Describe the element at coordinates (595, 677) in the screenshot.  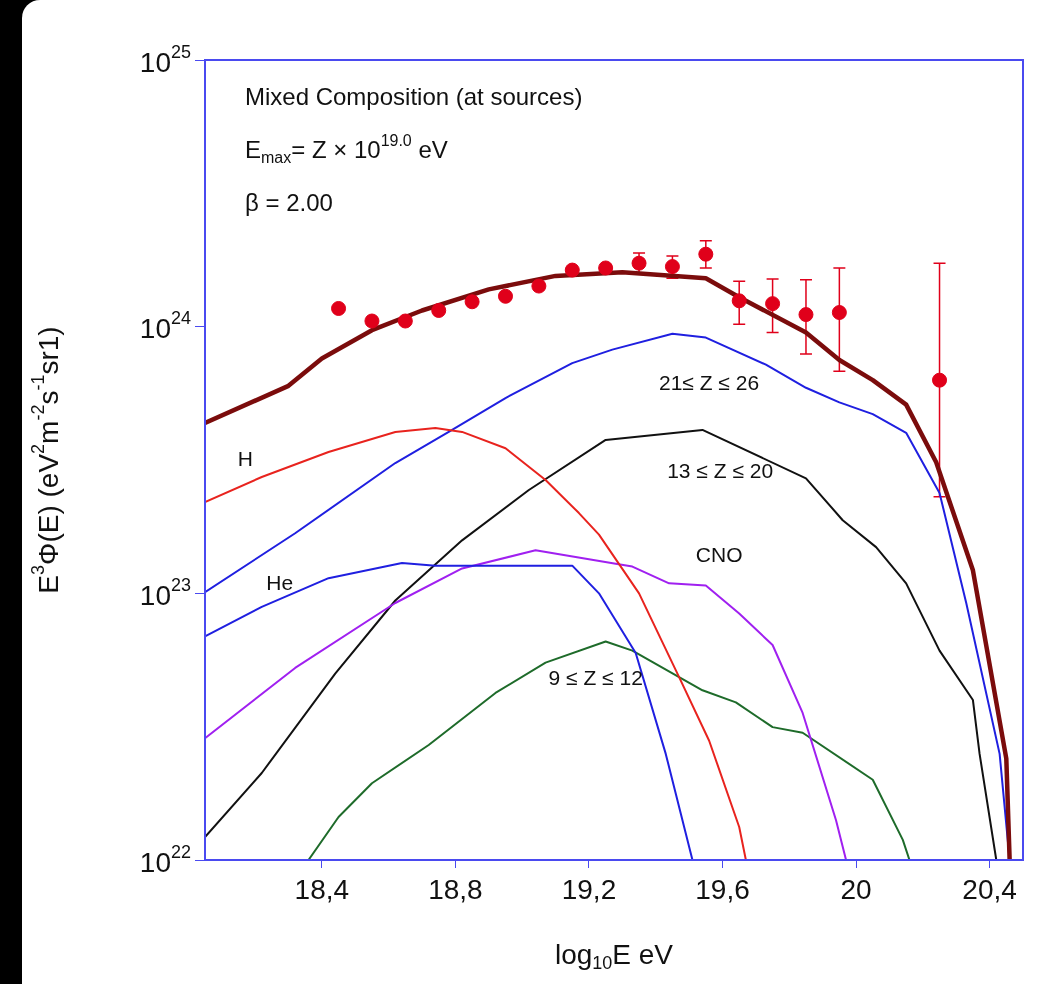
I see `series-label: 9 ≤ Z ≤ 12` at that location.